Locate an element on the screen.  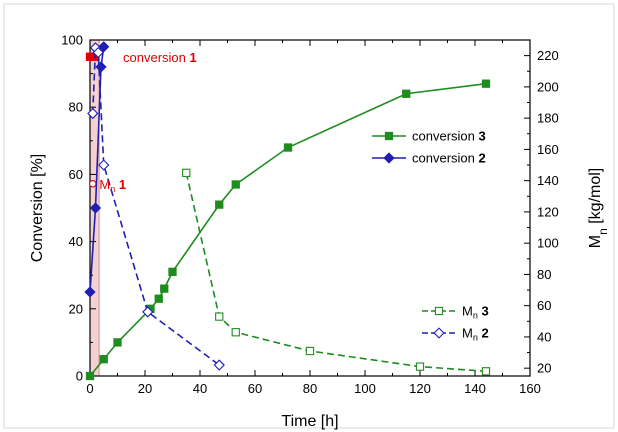
y-right-axis-title: Mn [kg/mol] is located at coordinates (598, 208).